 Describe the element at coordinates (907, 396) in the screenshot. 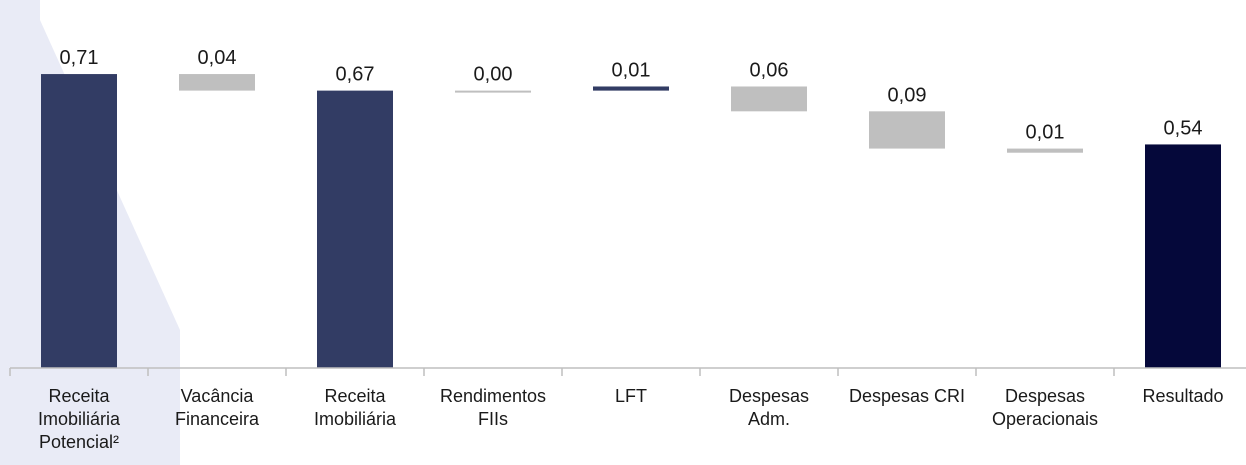

I see `category-label-7: Despesas CRI` at that location.